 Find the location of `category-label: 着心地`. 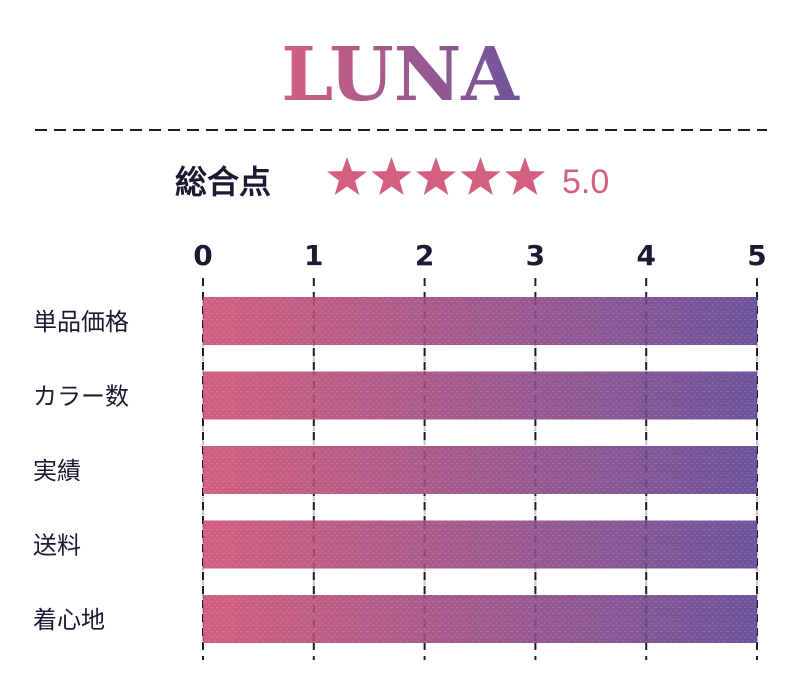

category-label: 着心地 is located at coordinates (69, 620).